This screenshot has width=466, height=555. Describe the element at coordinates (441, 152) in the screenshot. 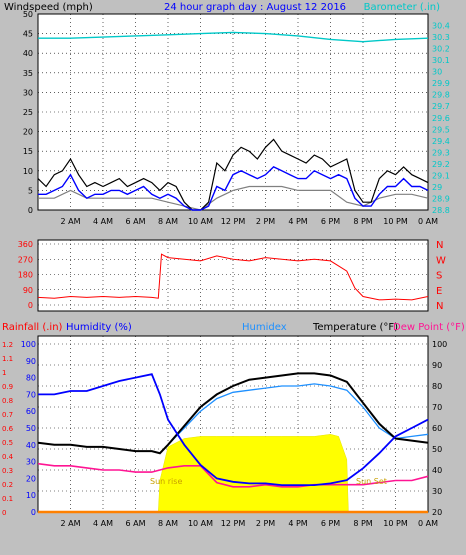

I see `barometer-y-tick-label: 29.3` at that location.